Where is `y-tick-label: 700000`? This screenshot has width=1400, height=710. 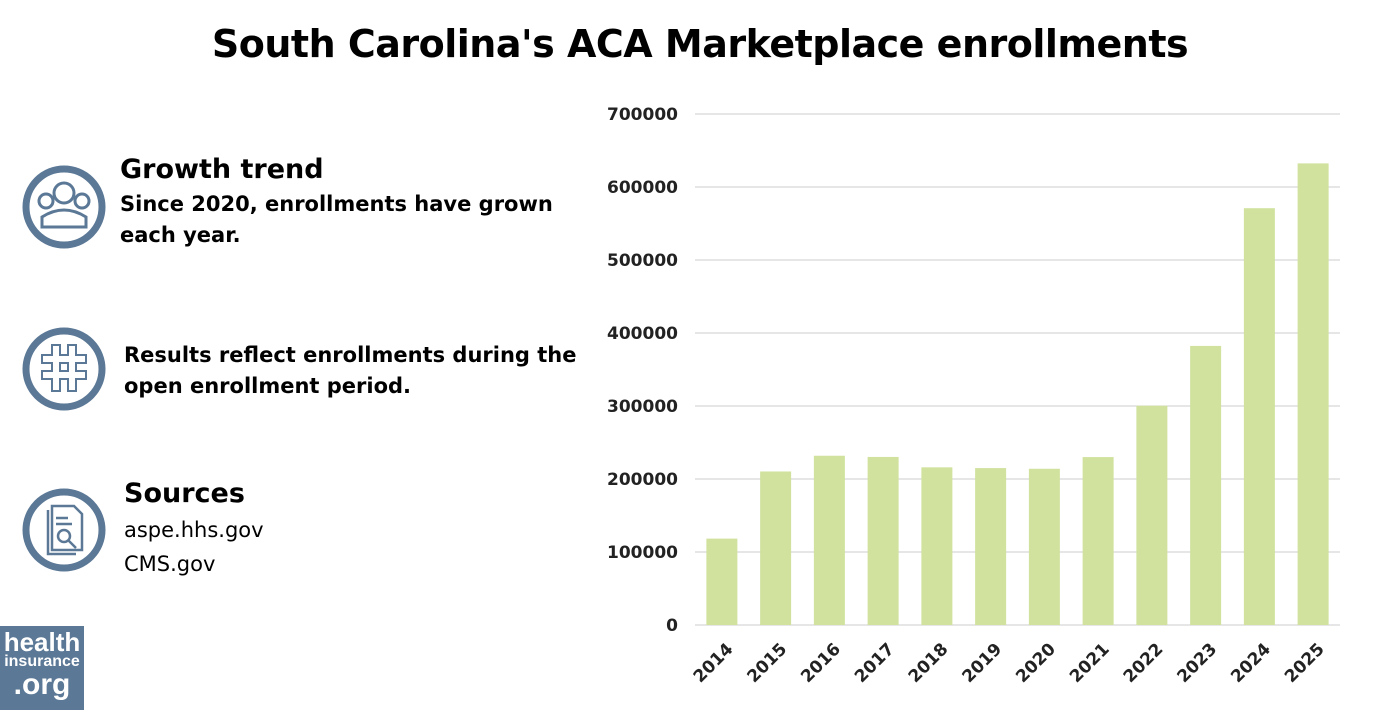
y-tick-label: 700000 is located at coordinates (642, 115).